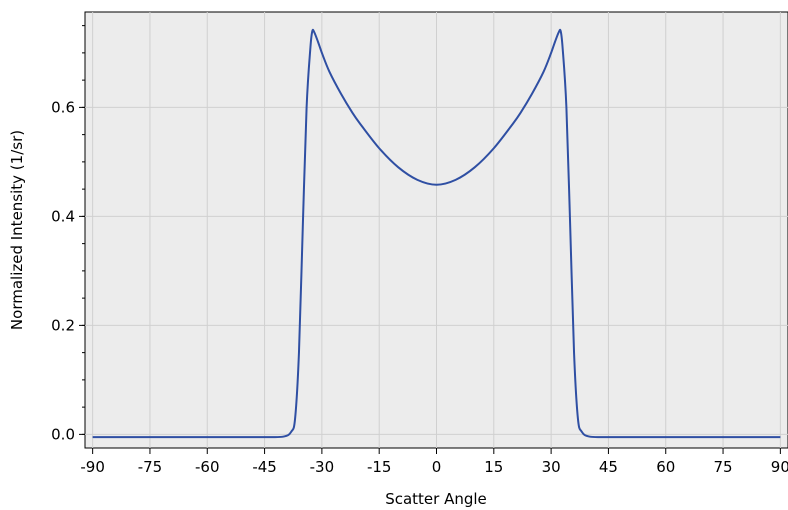 The width and height of the screenshot is (788, 510). What do you see at coordinates (436, 499) in the screenshot?
I see `x-axis-title: Scatter Angle` at bounding box center [436, 499].